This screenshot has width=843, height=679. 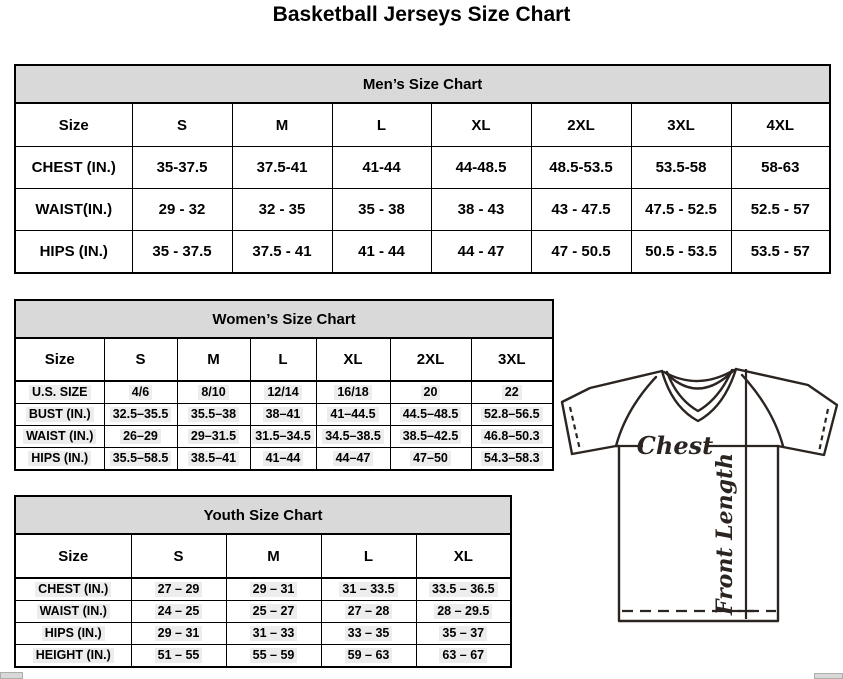 I want to click on row-label: U.S. SIZE, so click(x=59, y=392).